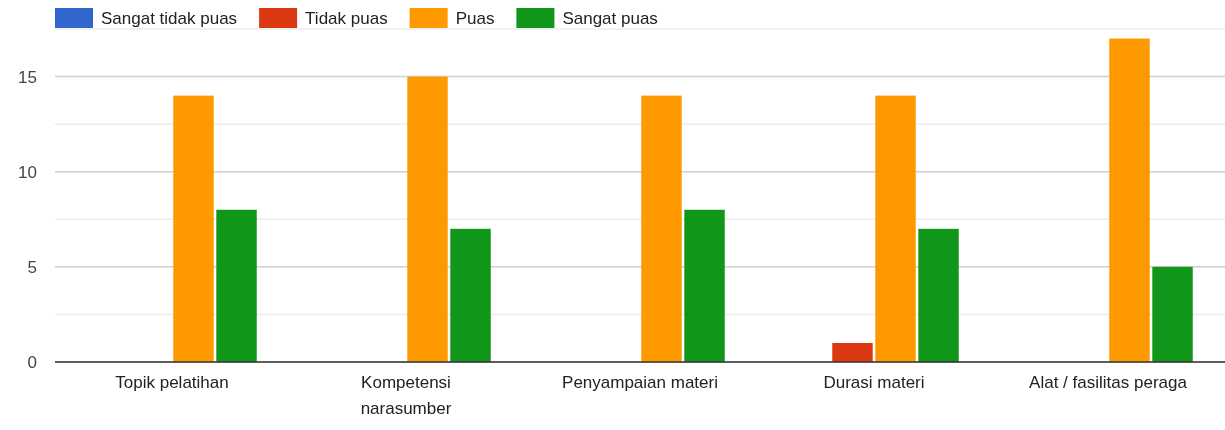  Describe the element at coordinates (169, 18) in the screenshot. I see `legend-label: Sangat tidak puas` at that location.